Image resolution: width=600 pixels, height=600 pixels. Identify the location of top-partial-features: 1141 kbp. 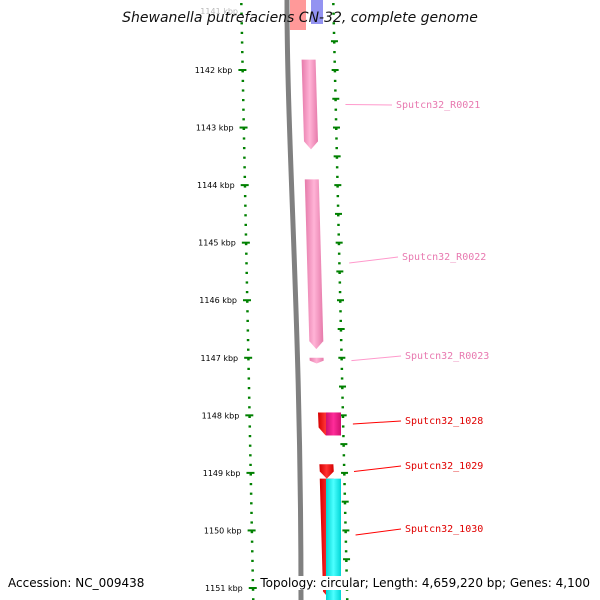
(261, 15).